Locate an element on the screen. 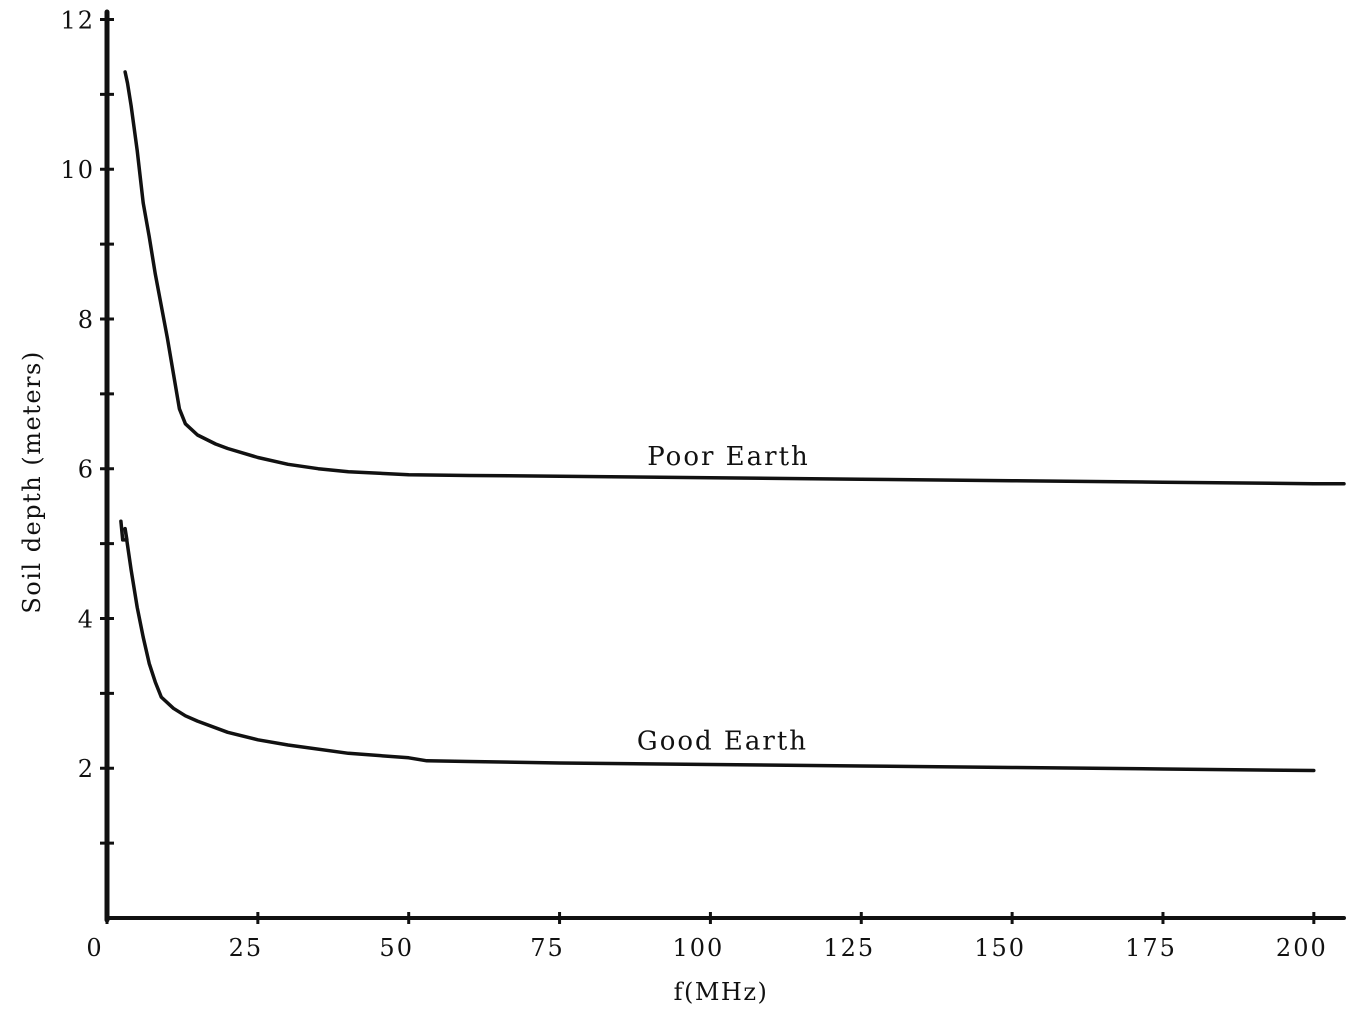  y-tick-label: 6 is located at coordinates (86, 470).